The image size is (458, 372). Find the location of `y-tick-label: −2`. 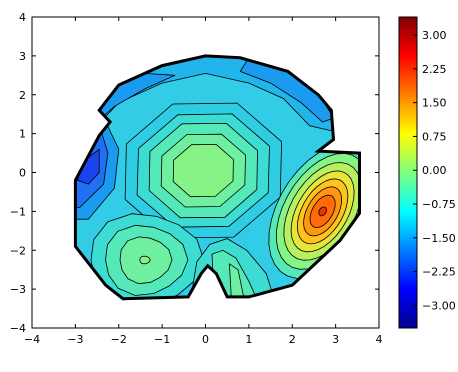

y-tick-label: −2 is located at coordinates (18, 250).